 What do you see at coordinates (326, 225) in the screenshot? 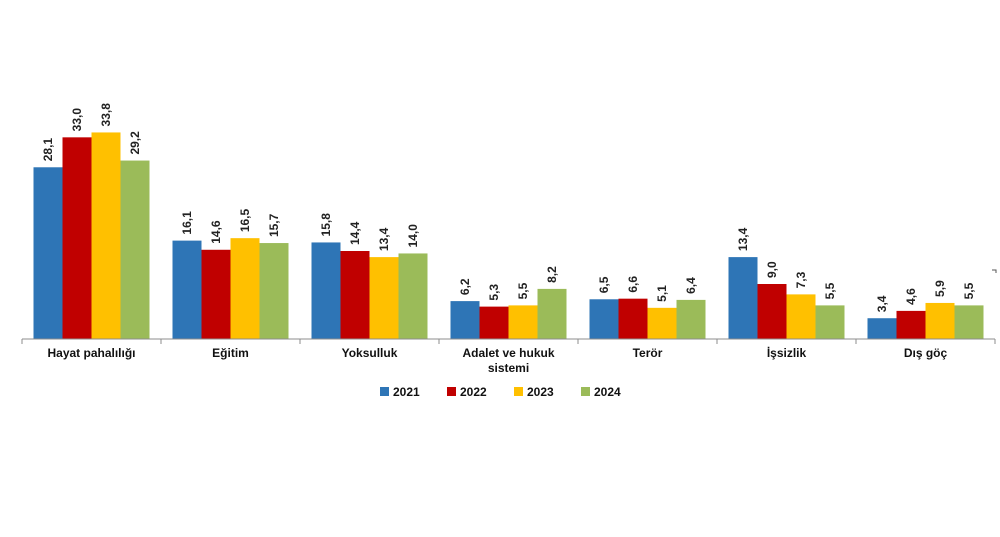
I see `value-label: 15,8` at bounding box center [326, 225].